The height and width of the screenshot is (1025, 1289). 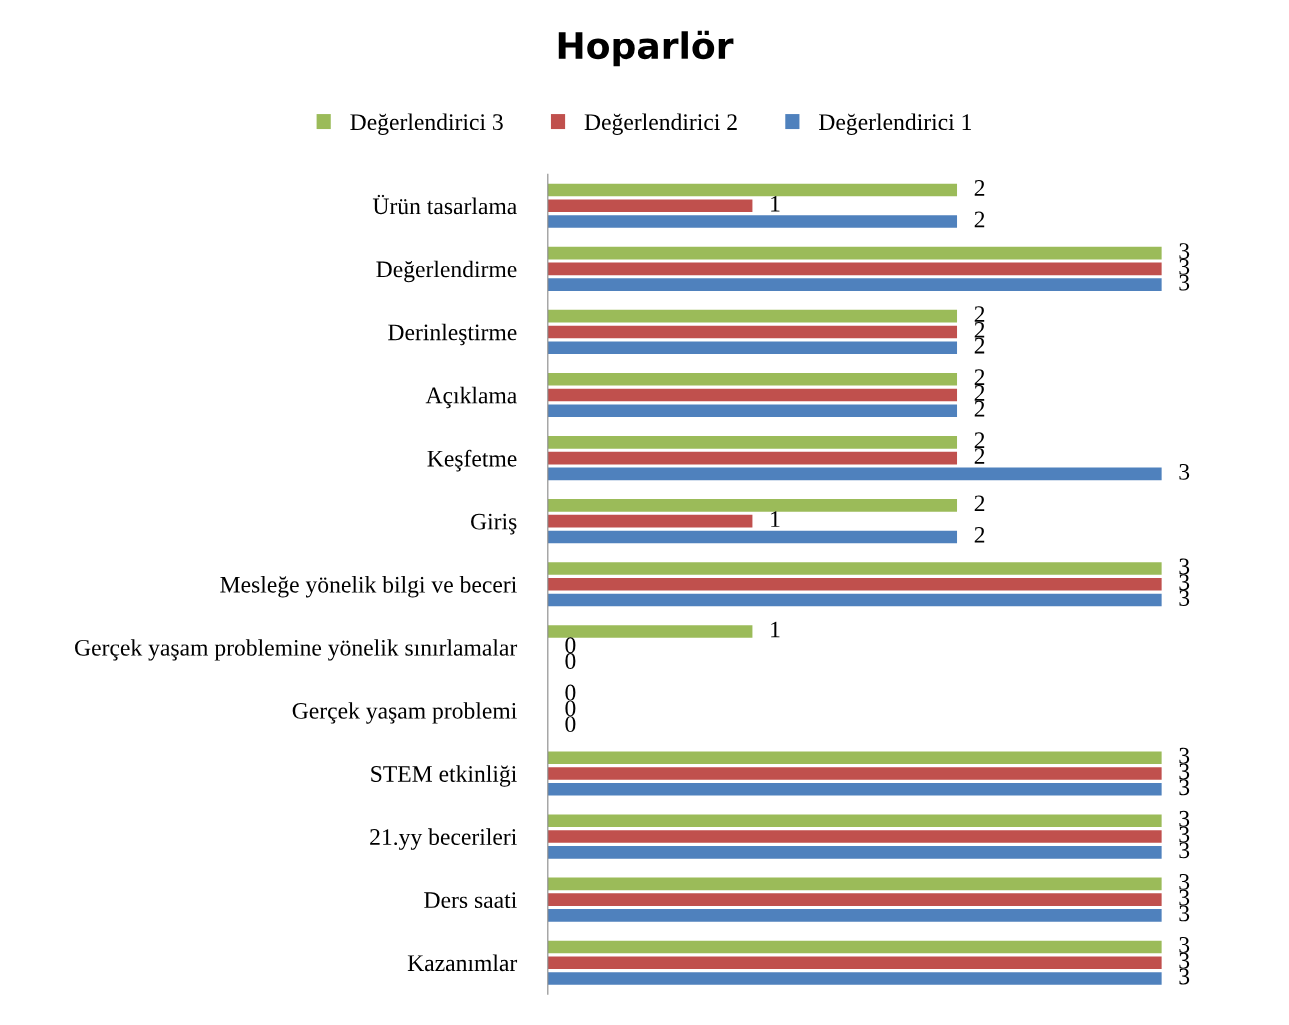 I want to click on y-tick-label: Keşfetme, so click(x=472, y=460).